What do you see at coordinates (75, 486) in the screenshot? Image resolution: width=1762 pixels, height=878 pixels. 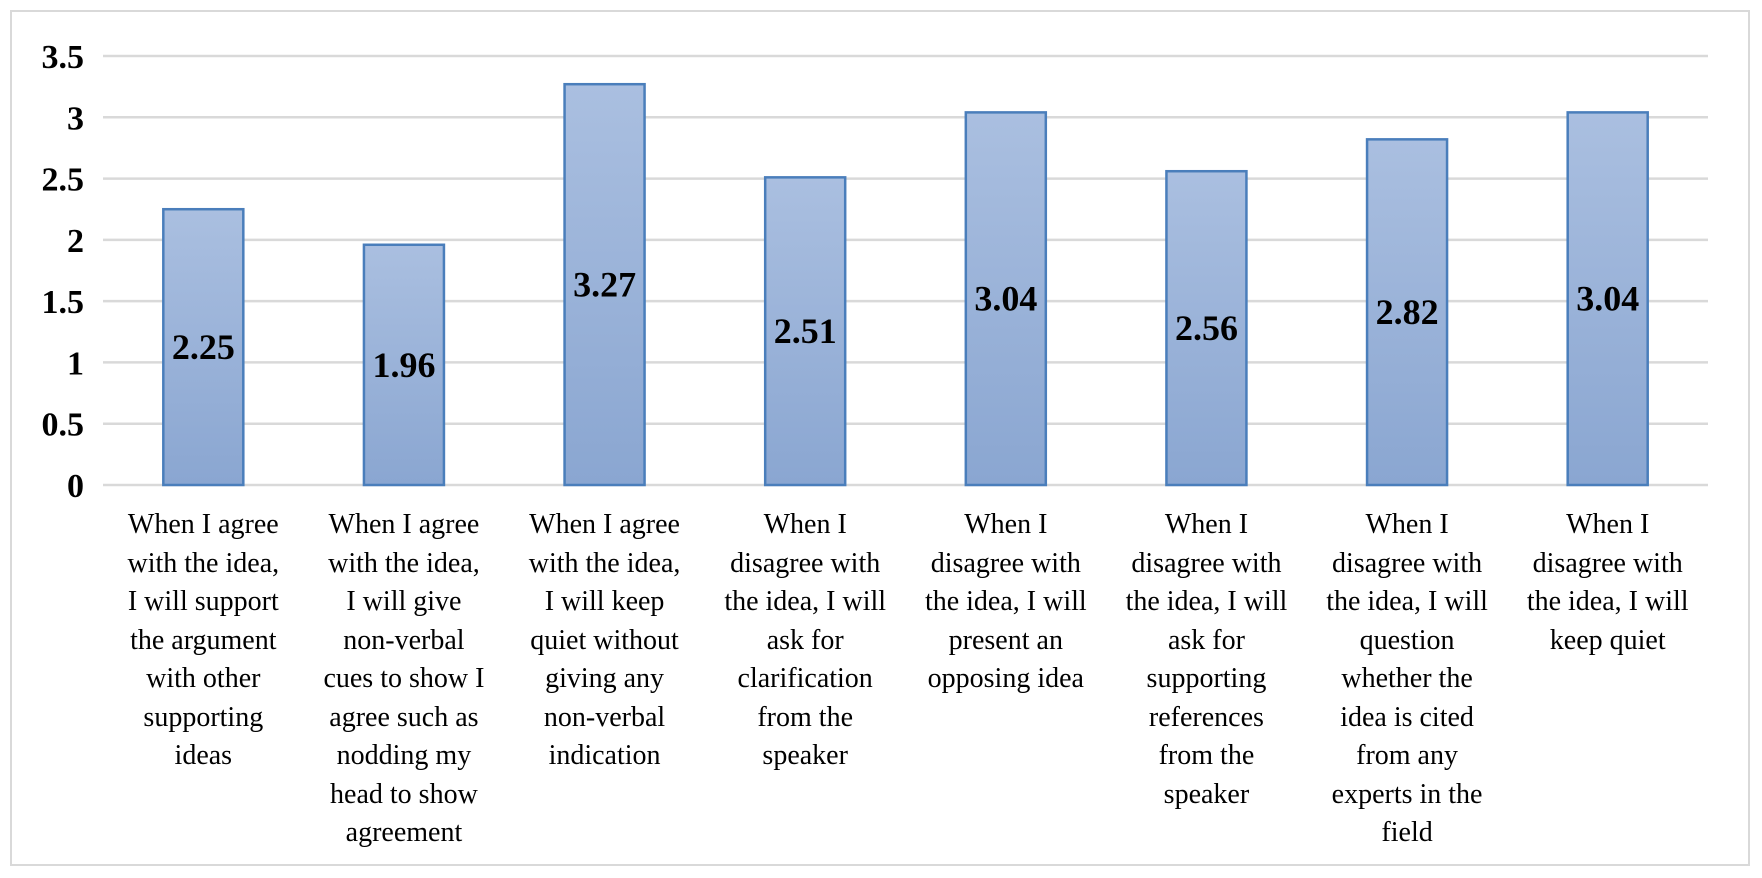 I see `y-tick-label: 0` at bounding box center [75, 486].